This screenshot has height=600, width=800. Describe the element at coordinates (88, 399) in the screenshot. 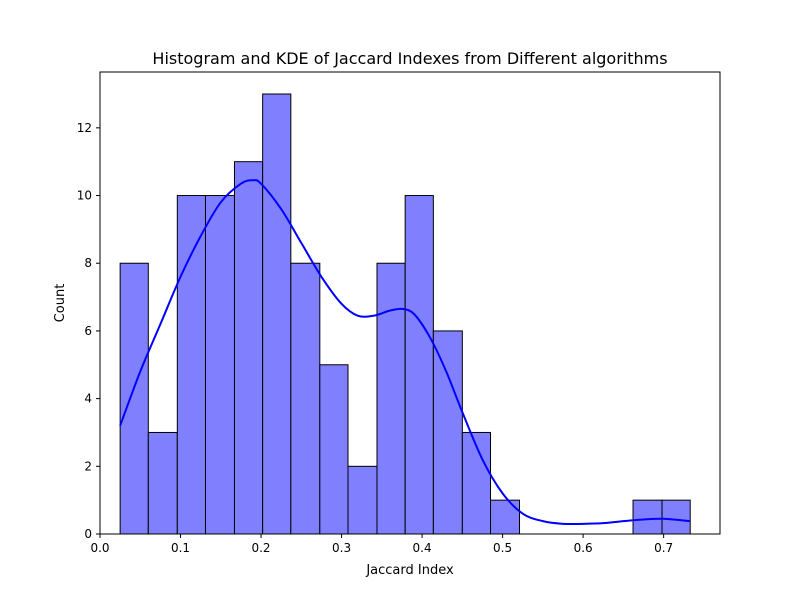

I see `y-tick-label: 4` at that location.